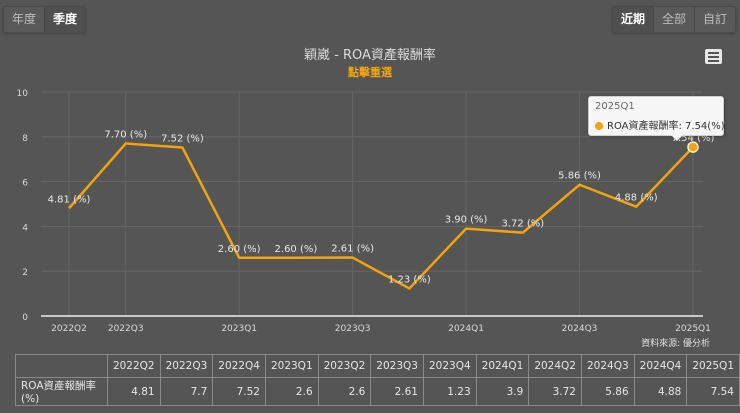 The width and height of the screenshot is (740, 413). I want to click on table-header-cell: 2024Q4, so click(660, 366).